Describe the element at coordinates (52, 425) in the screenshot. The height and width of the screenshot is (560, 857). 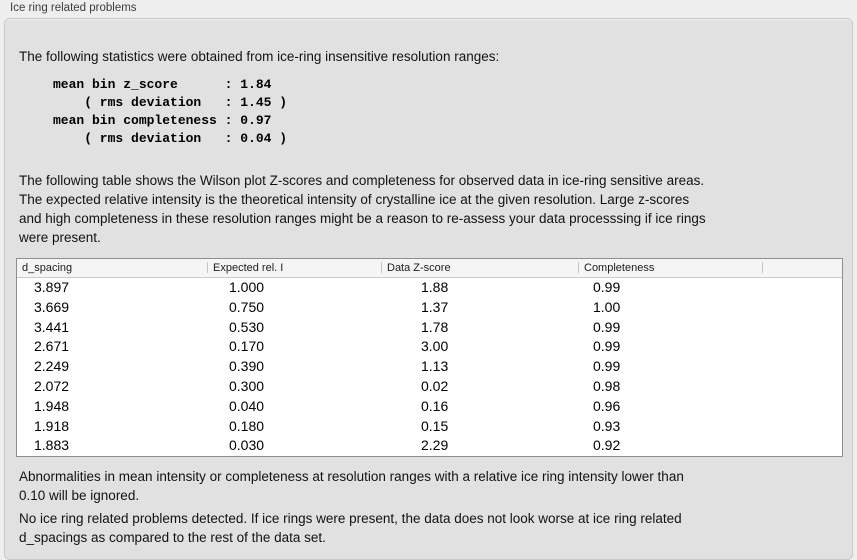
I see `table-cell: 1.918` at that location.